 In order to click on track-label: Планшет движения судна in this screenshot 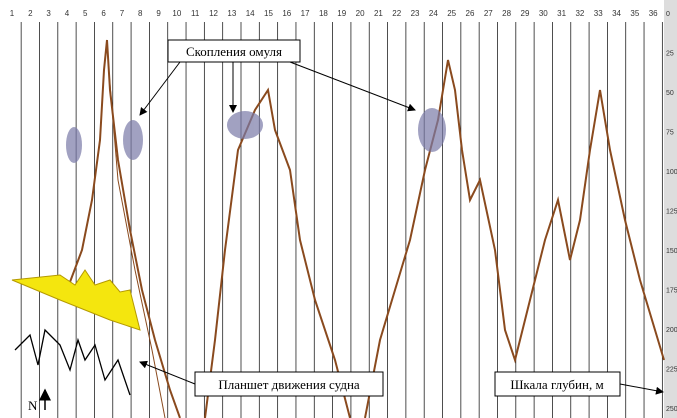, I will do `click(289, 384)`.